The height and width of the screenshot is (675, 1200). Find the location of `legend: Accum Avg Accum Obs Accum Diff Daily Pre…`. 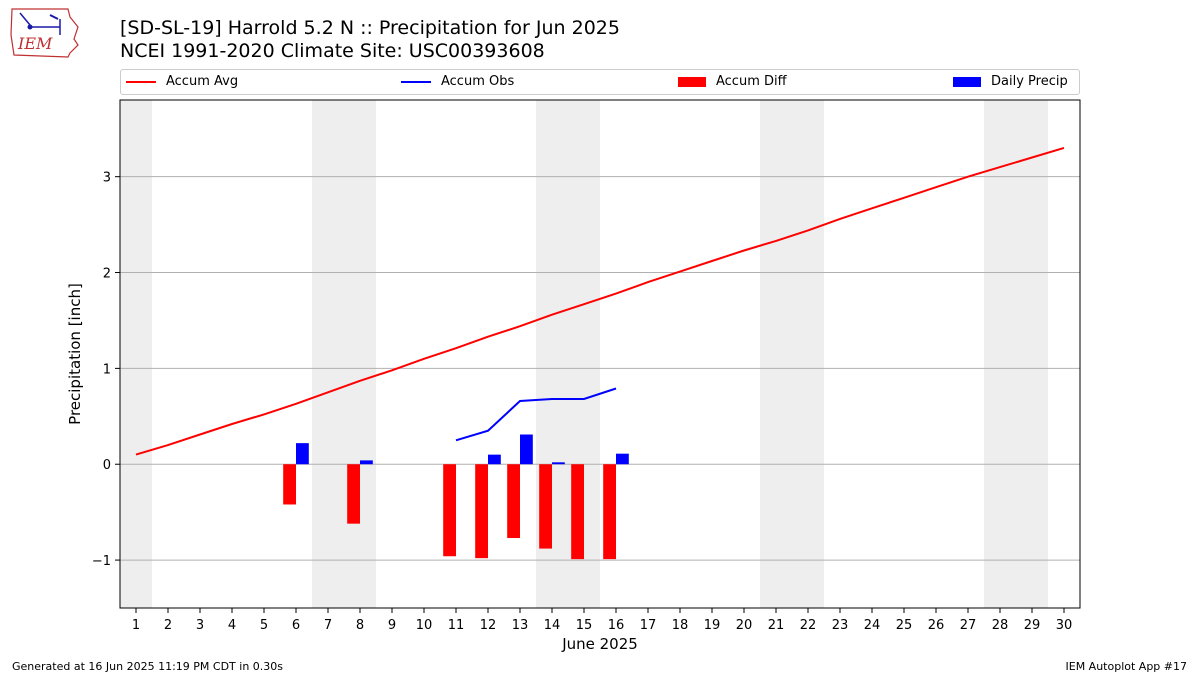

legend: Accum Avg Accum Obs Accum Diff Daily Pre… is located at coordinates (600, 82).